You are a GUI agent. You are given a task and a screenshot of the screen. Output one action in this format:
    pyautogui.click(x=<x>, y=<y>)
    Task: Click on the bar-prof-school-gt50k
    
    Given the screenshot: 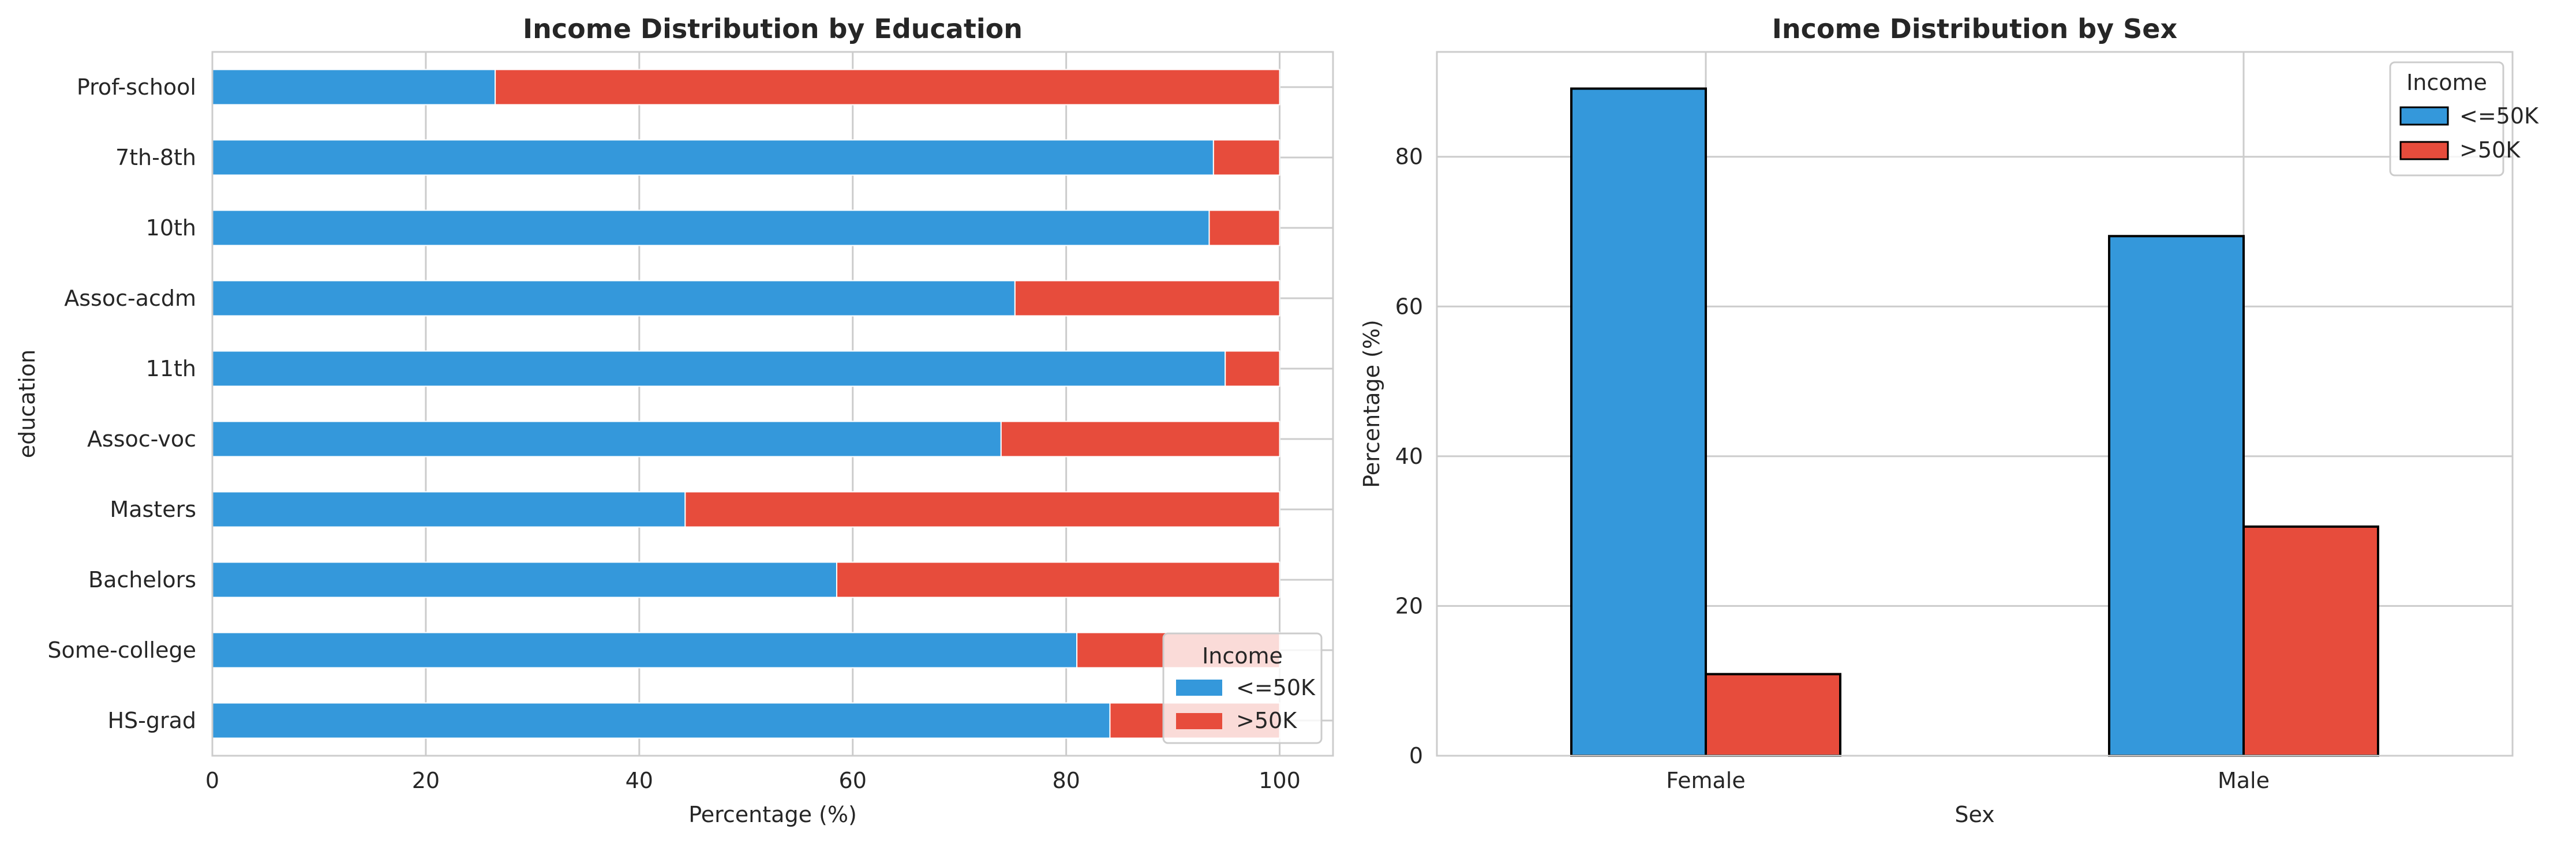 What is the action you would take?
    pyautogui.click(x=888, y=88)
    